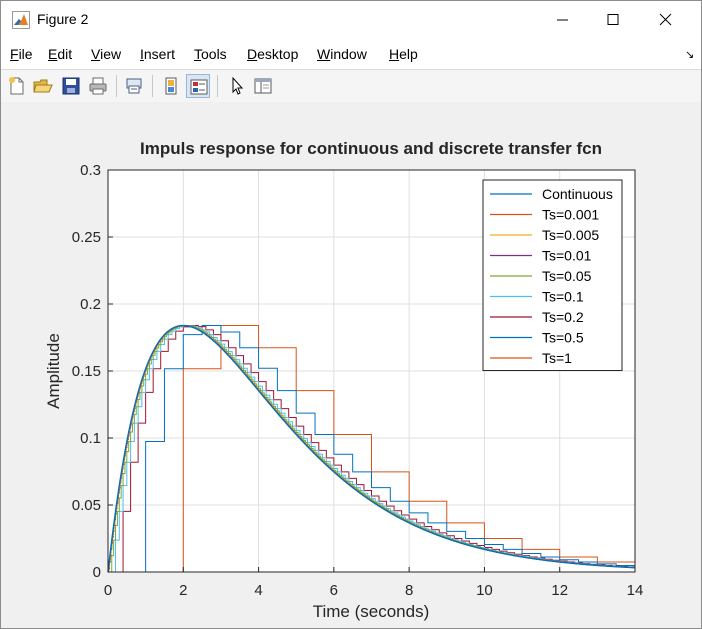 This screenshot has height=629, width=702. I want to click on new-figure-button, so click(17, 86).